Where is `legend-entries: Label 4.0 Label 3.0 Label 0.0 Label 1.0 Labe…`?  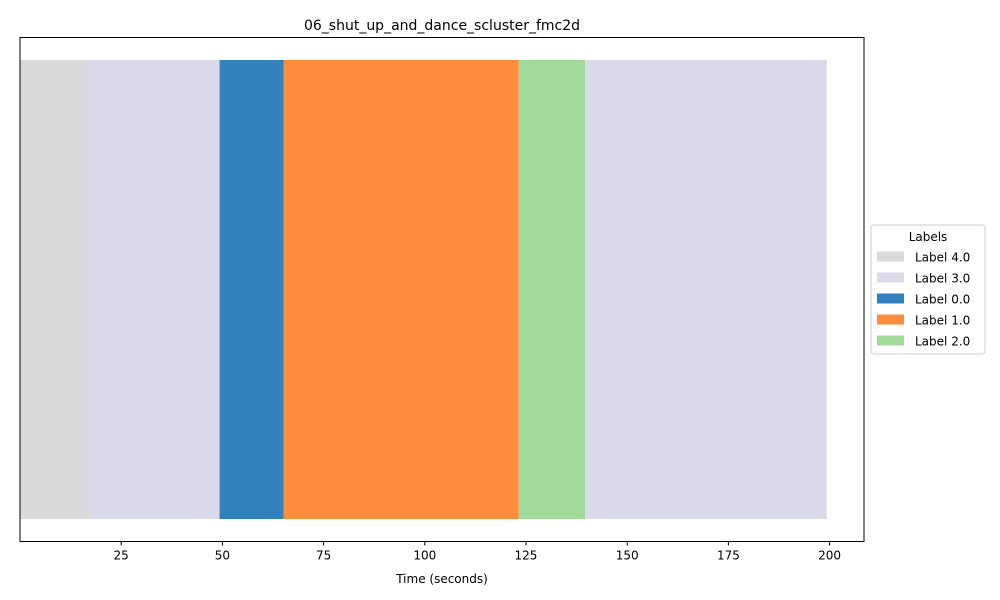
legend-entries: Label 4.0 Label 3.0 Label 0.0 Label 1.0 Labe… is located at coordinates (923, 300).